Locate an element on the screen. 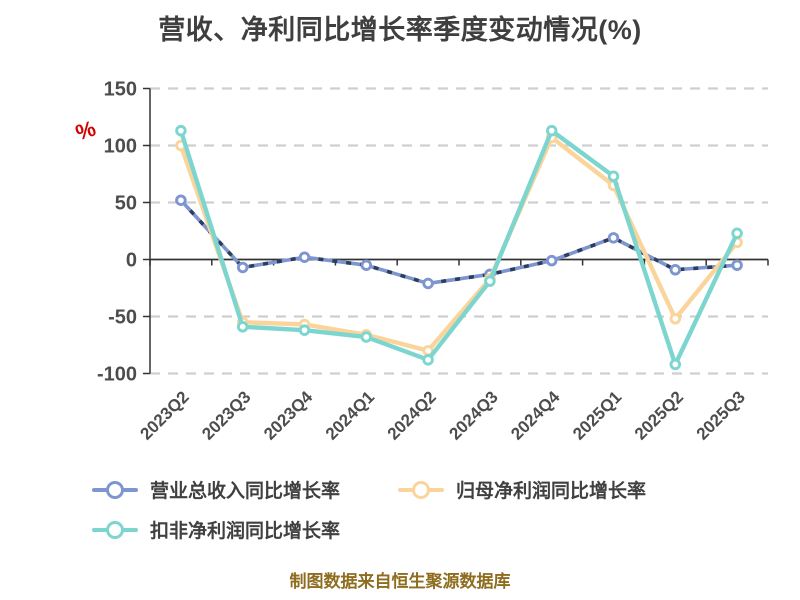 The width and height of the screenshot is (800, 600). legend-label: 归母净利润同比增长率 is located at coordinates (551, 491).